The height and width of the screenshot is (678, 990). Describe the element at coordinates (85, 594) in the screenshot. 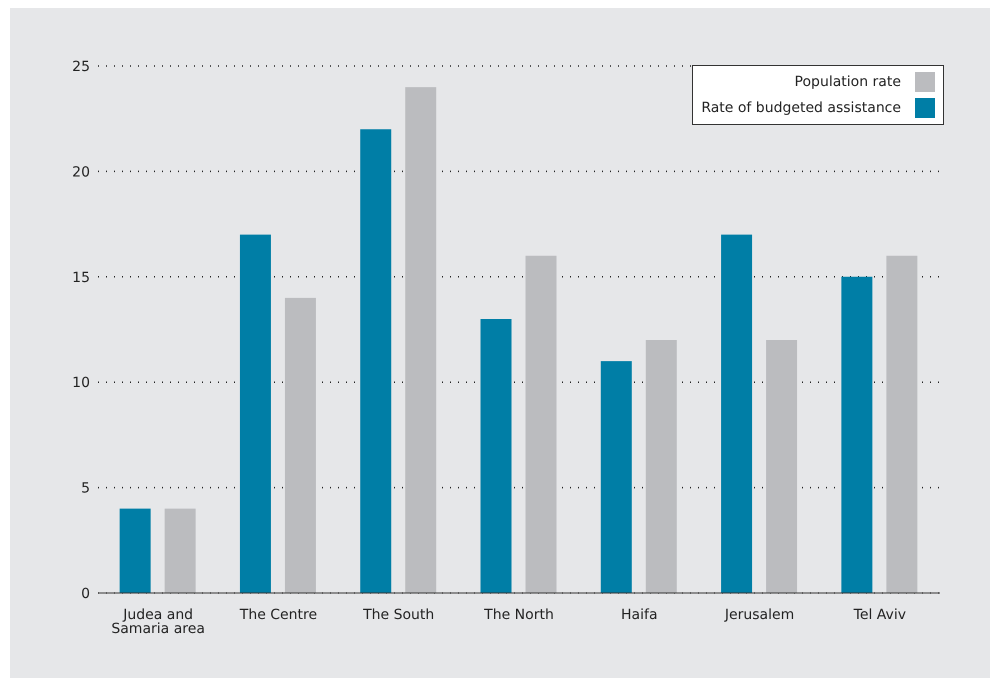

I see `y-tick-label: 0` at that location.